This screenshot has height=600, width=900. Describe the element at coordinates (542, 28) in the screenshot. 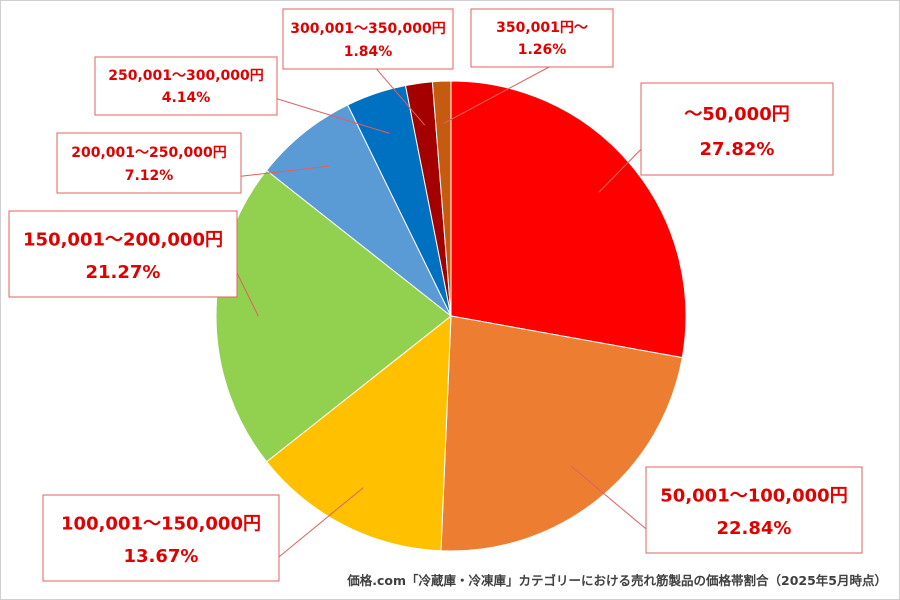

I see `category-label: 350,001円～` at that location.